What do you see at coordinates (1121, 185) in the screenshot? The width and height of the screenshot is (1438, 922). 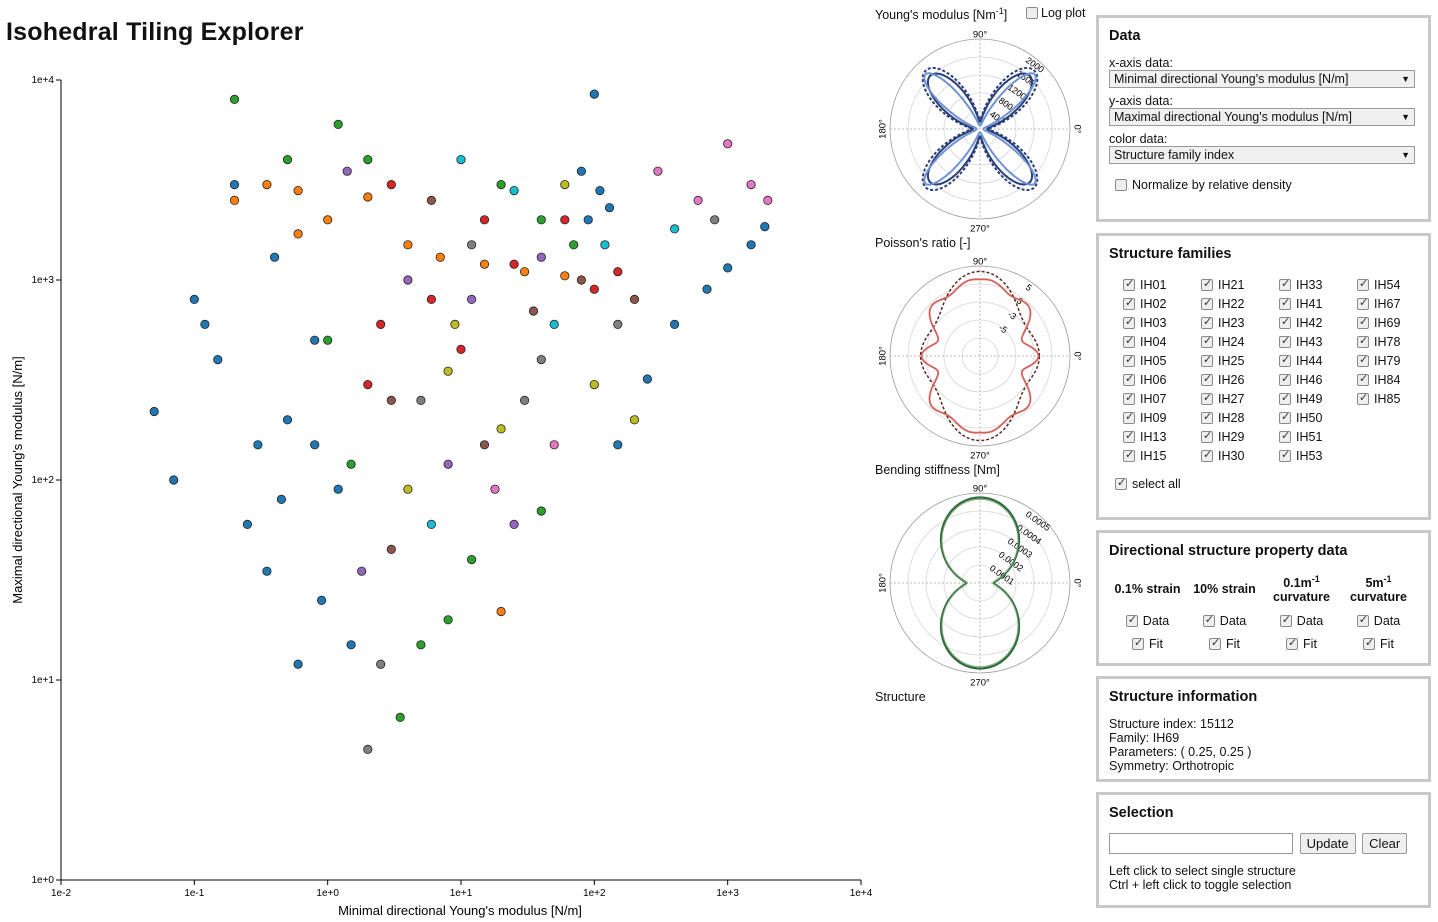 I see `normalize-checkbox` at bounding box center [1121, 185].